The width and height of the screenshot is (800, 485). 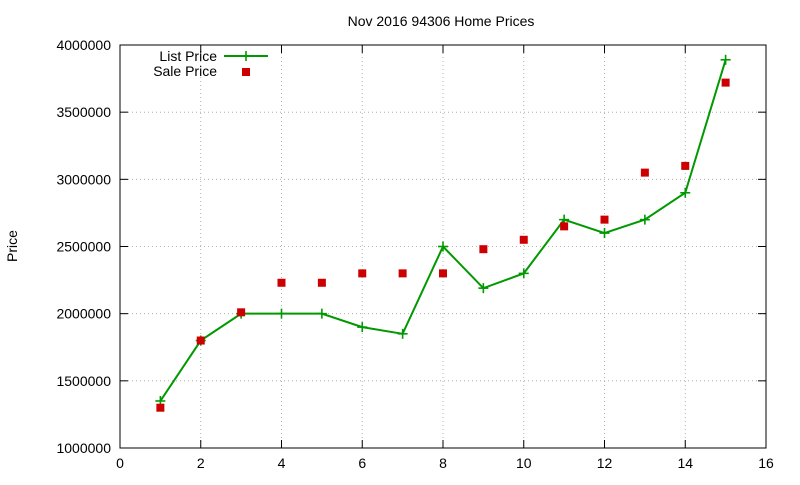 I want to click on y-tick-label: 1000000, so click(x=83, y=448).